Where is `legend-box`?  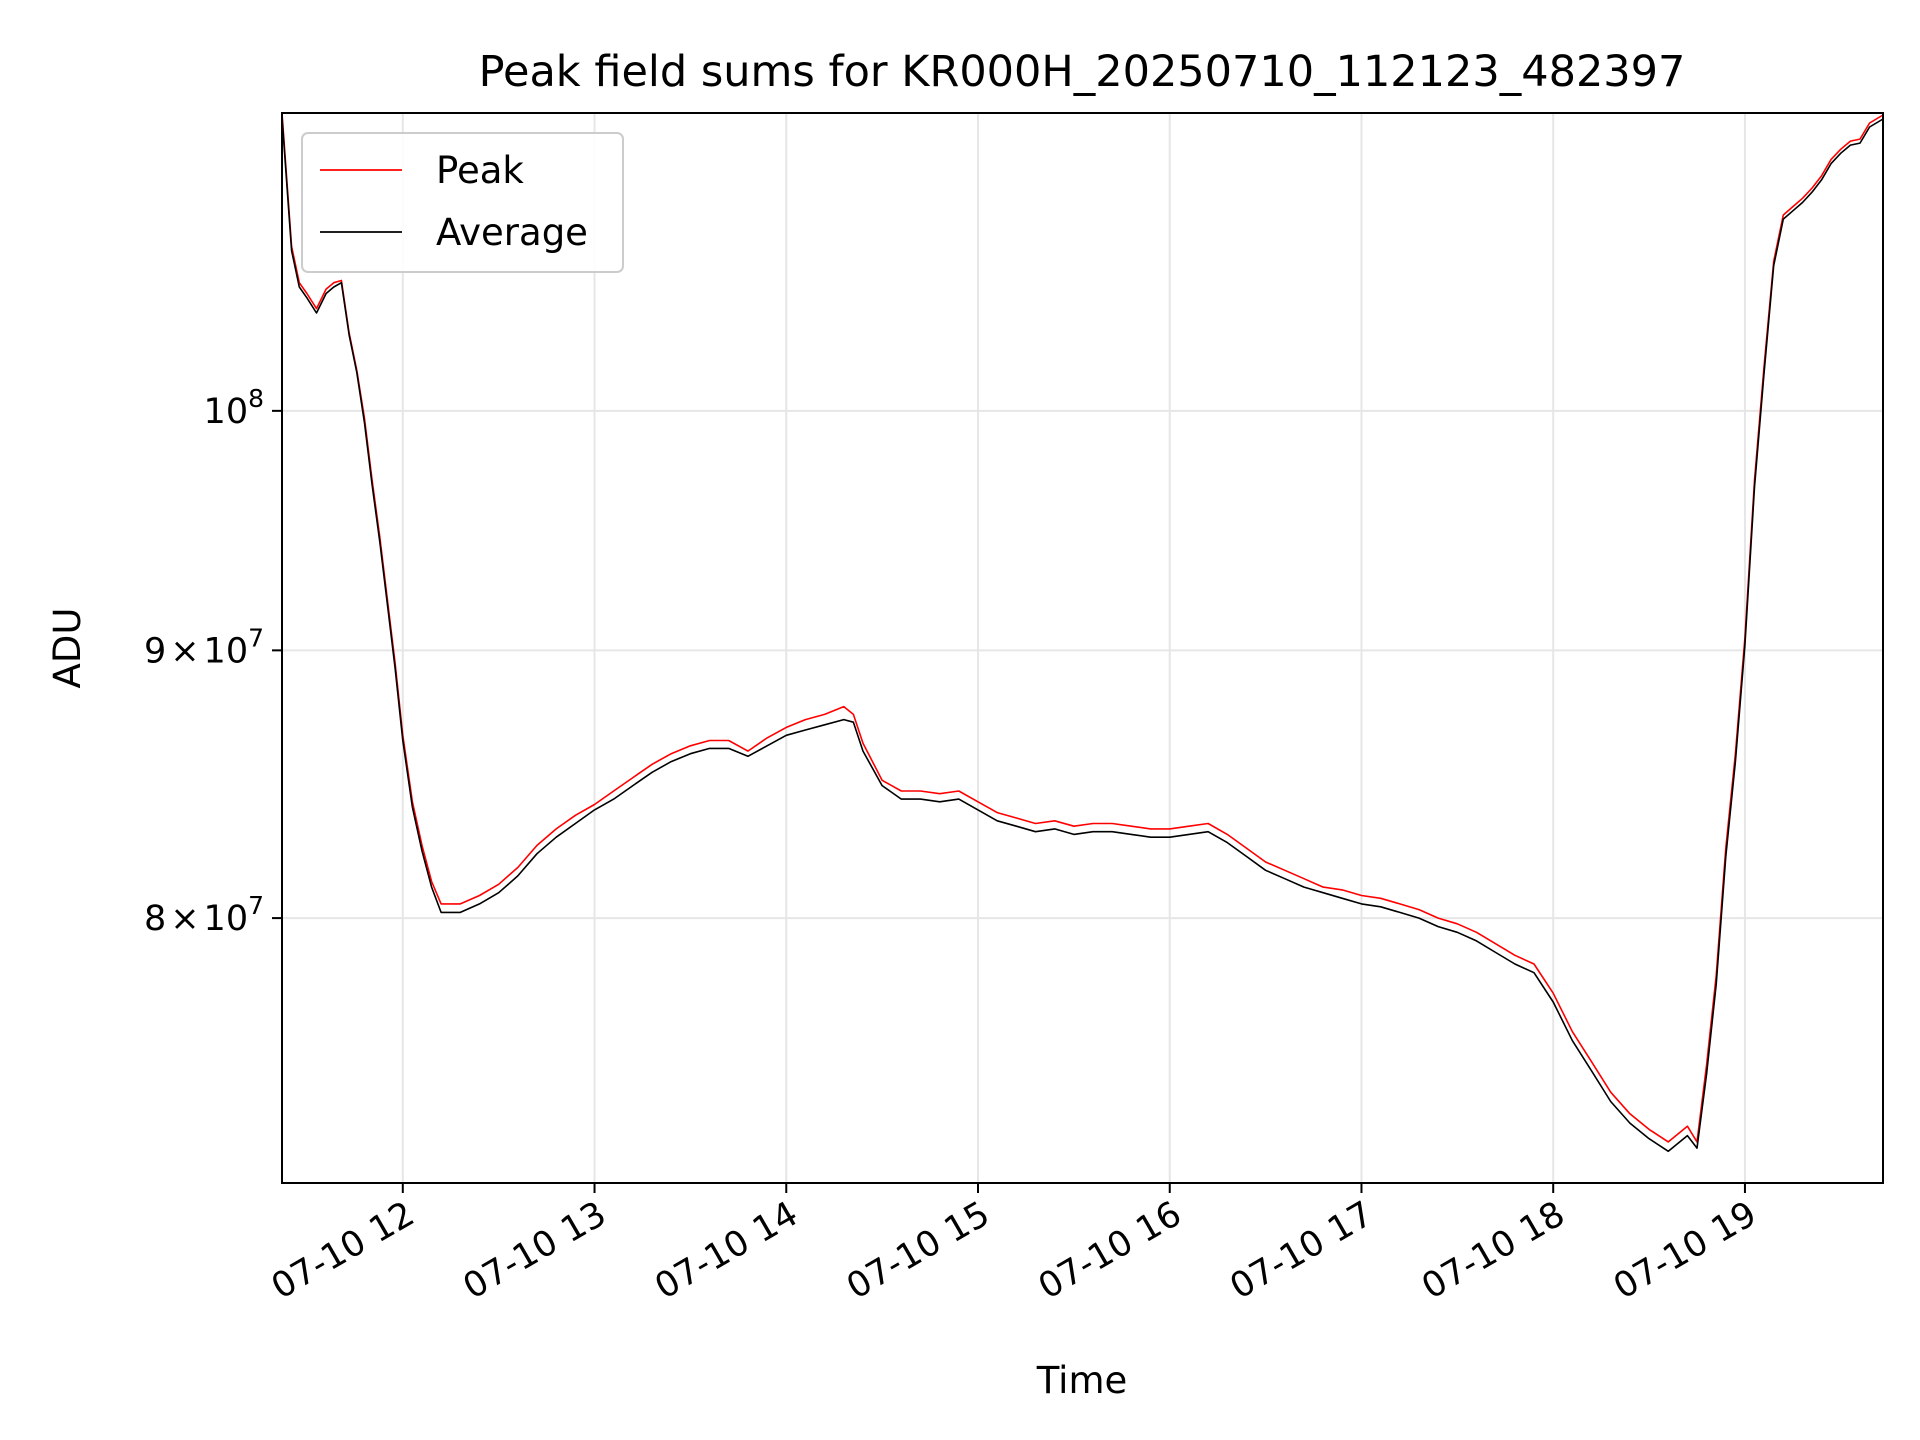 legend-box is located at coordinates (462, 202).